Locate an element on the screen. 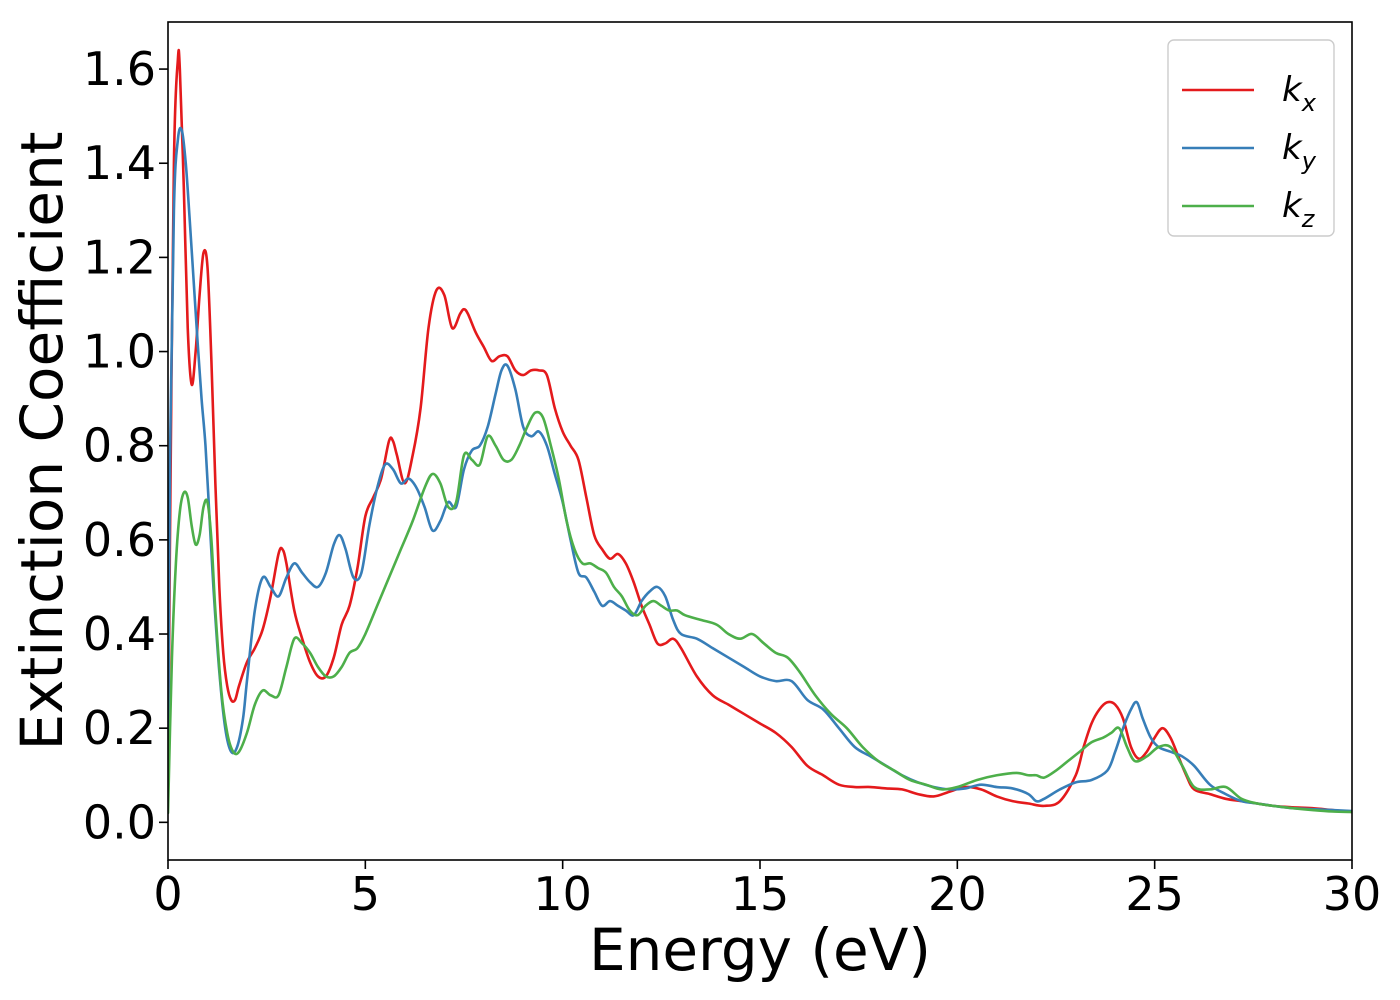 Image resolution: width=1400 pixels, height=1000 pixels. y-tick-label: 0.2 is located at coordinates (119, 728).